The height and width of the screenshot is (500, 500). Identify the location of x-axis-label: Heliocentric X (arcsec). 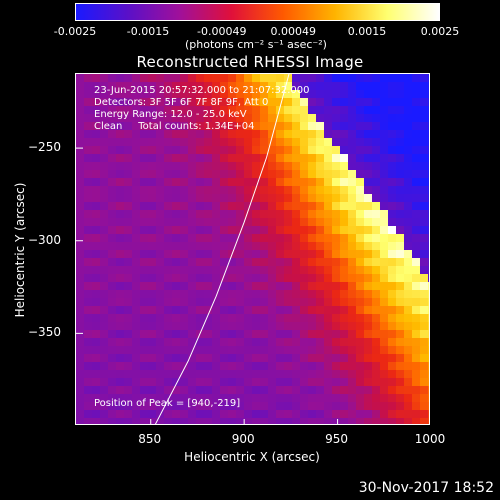
(252, 457).